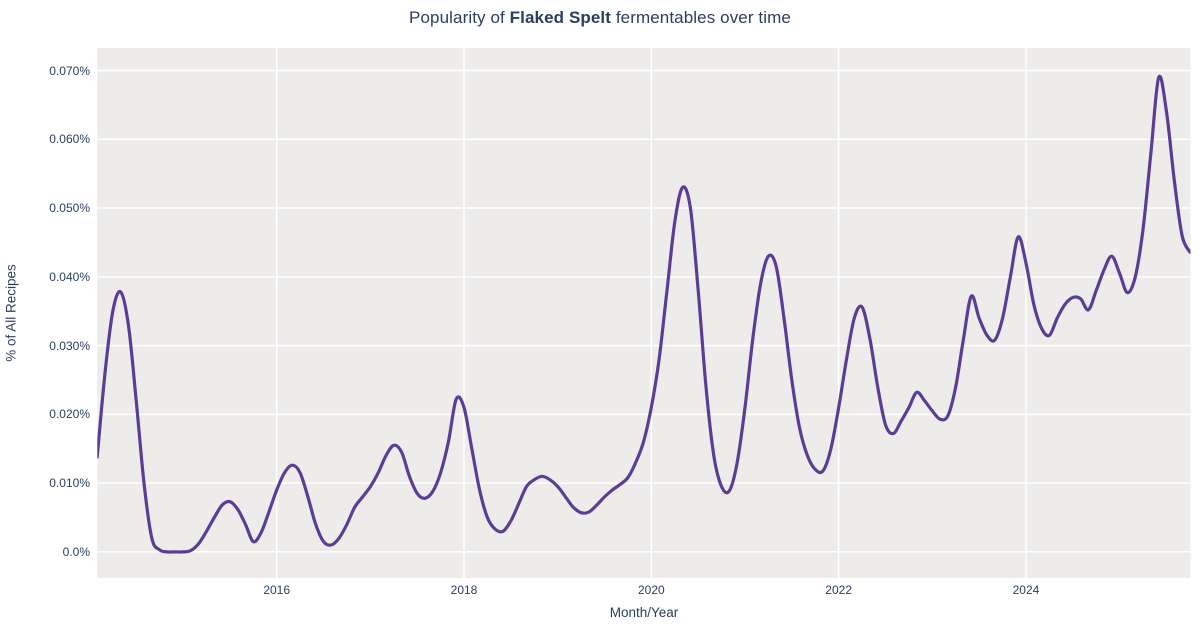 The height and width of the screenshot is (630, 1200). Describe the element at coordinates (644, 612) in the screenshot. I see `x-axis-title: Month/Year` at that location.